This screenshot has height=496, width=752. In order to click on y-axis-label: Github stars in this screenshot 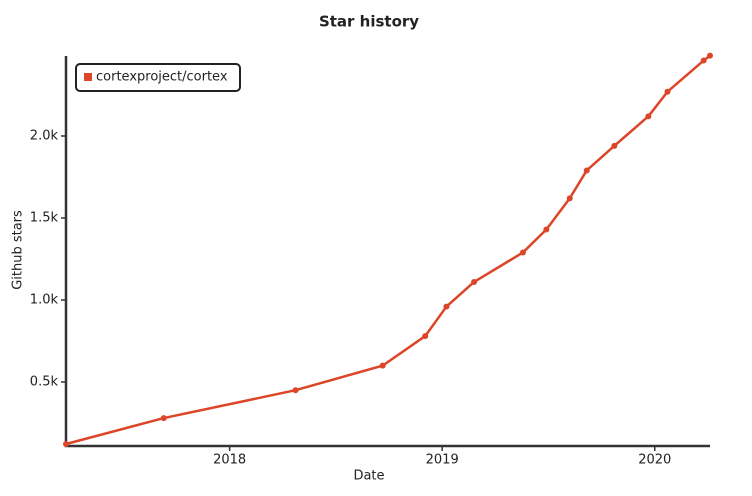, I will do `click(18, 250)`.